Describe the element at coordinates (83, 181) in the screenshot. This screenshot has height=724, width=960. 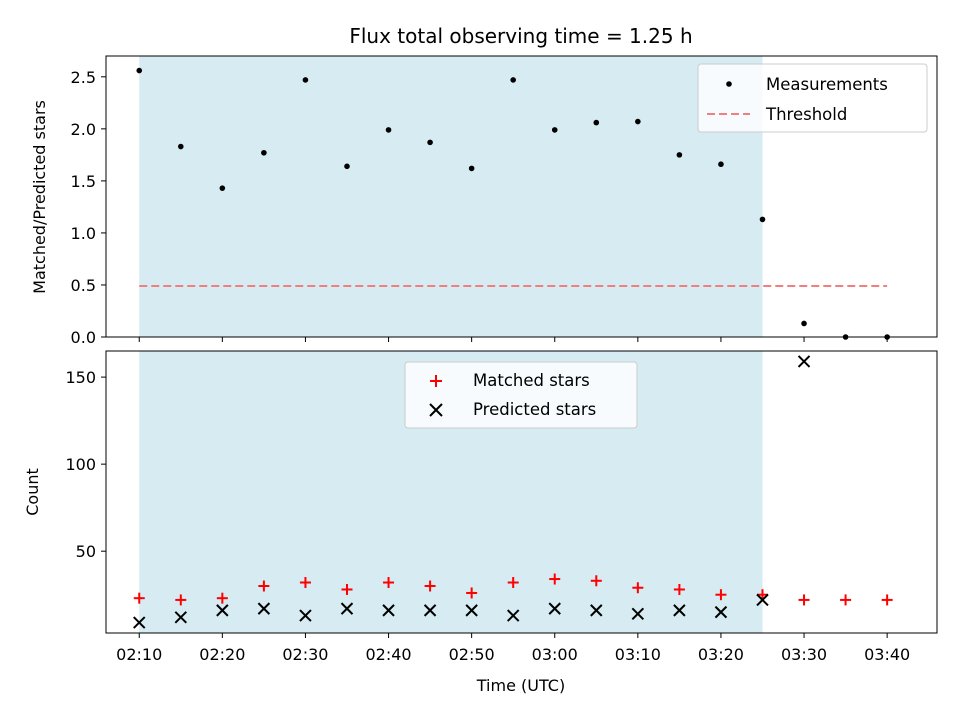
I see `top-y-tick-label: 1.5` at that location.